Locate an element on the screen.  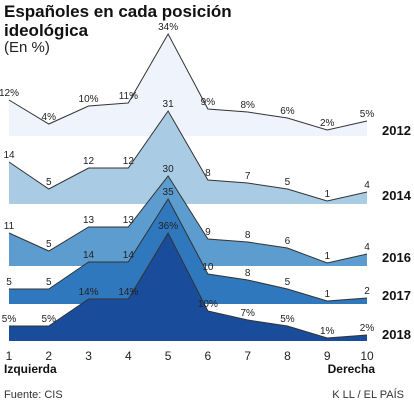
x-tick-label: 1 is located at coordinates (9, 356).